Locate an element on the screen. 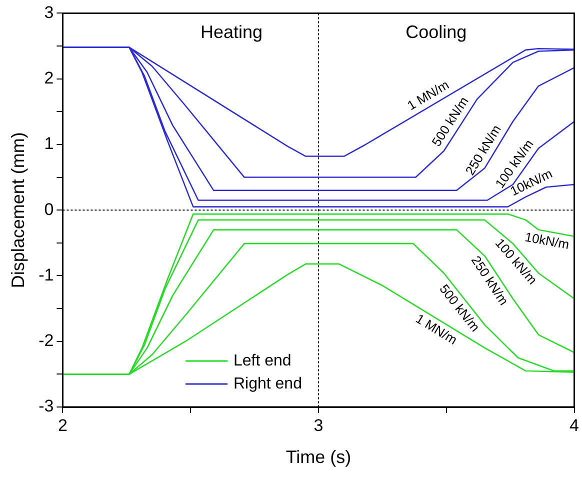 The height and width of the screenshot is (477, 582). y-axis-title: Displacement (mm) is located at coordinates (18, 210).